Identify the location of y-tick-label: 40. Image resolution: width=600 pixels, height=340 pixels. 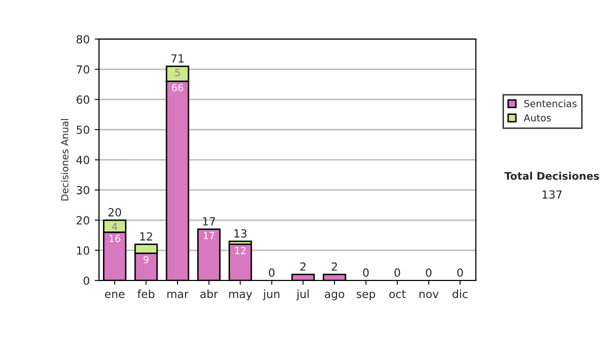
(83, 160).